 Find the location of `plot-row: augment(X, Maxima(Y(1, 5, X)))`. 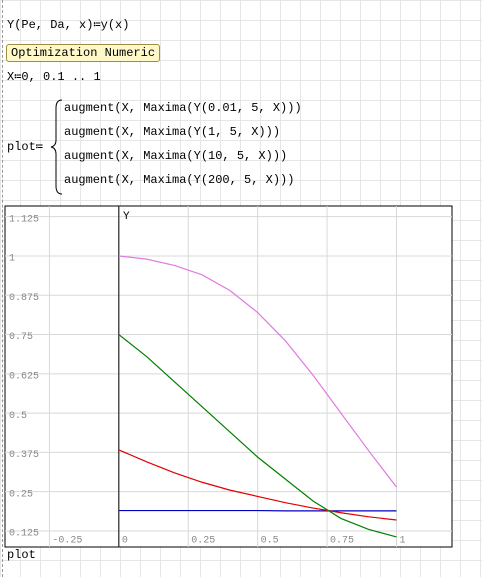

plot-row: augment(X, Maxima(Y(1, 5, X))) is located at coordinates (172, 132).